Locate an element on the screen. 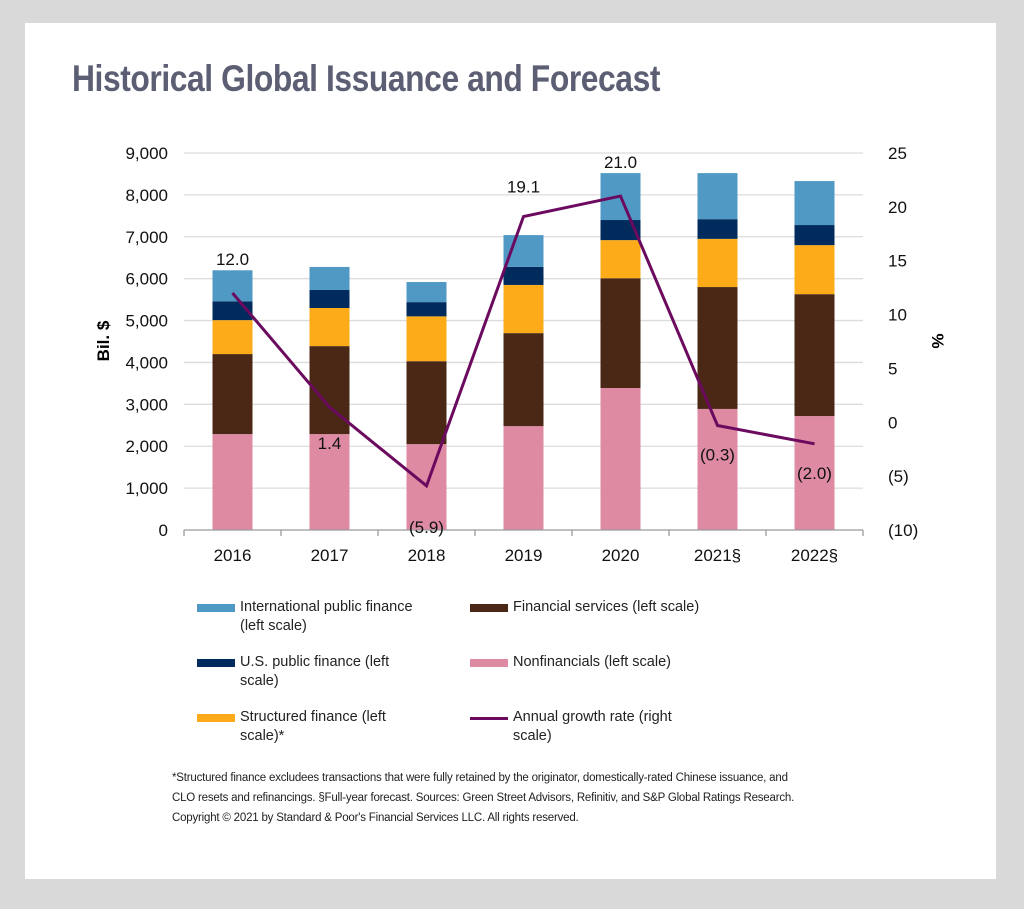 The height and width of the screenshot is (909, 1024). legend-label: Annual growth rate (right scale) is located at coordinates (592, 726).